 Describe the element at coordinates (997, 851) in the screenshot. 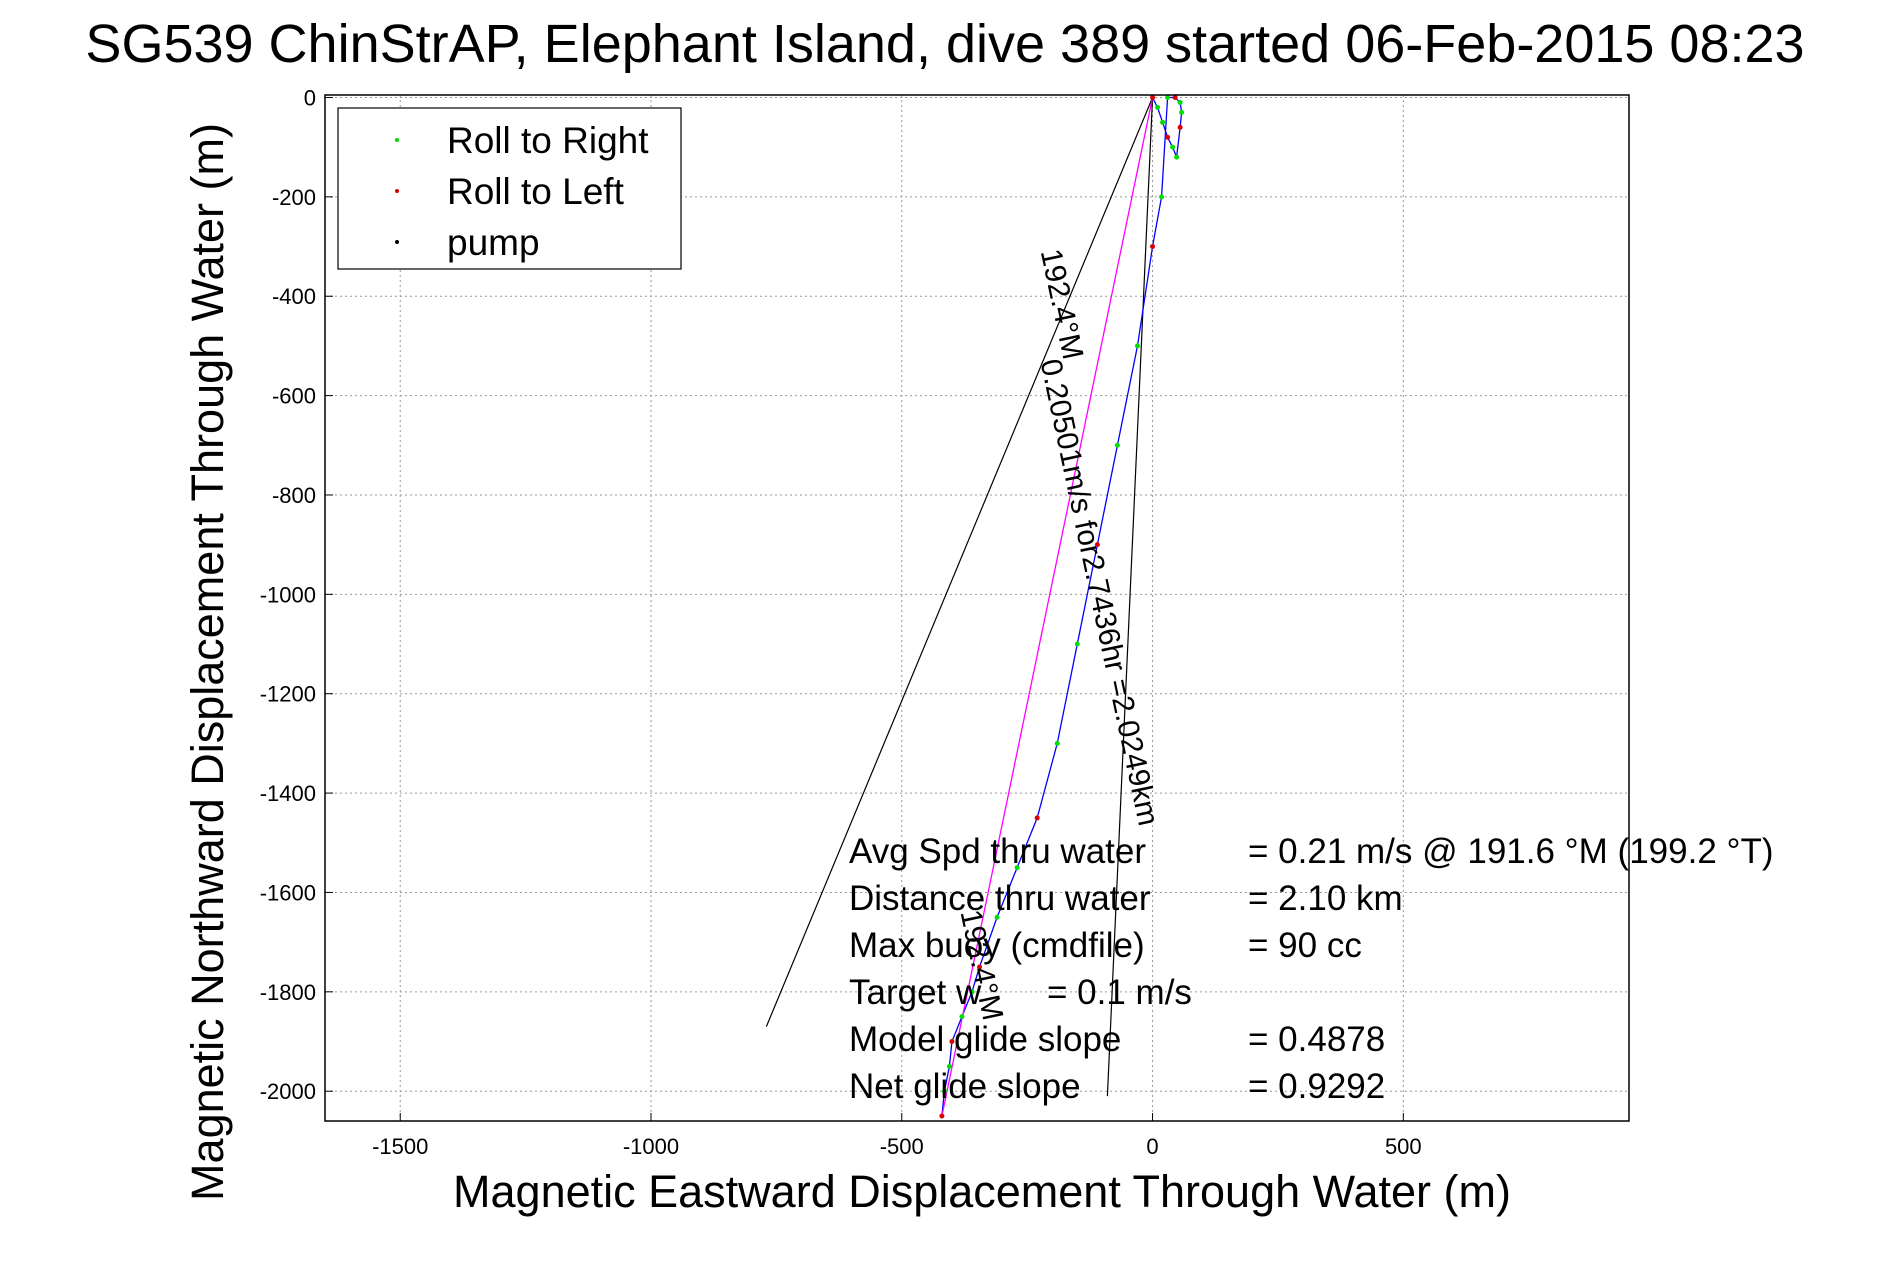

I see `stats-label: Avg Spd thru water` at that location.